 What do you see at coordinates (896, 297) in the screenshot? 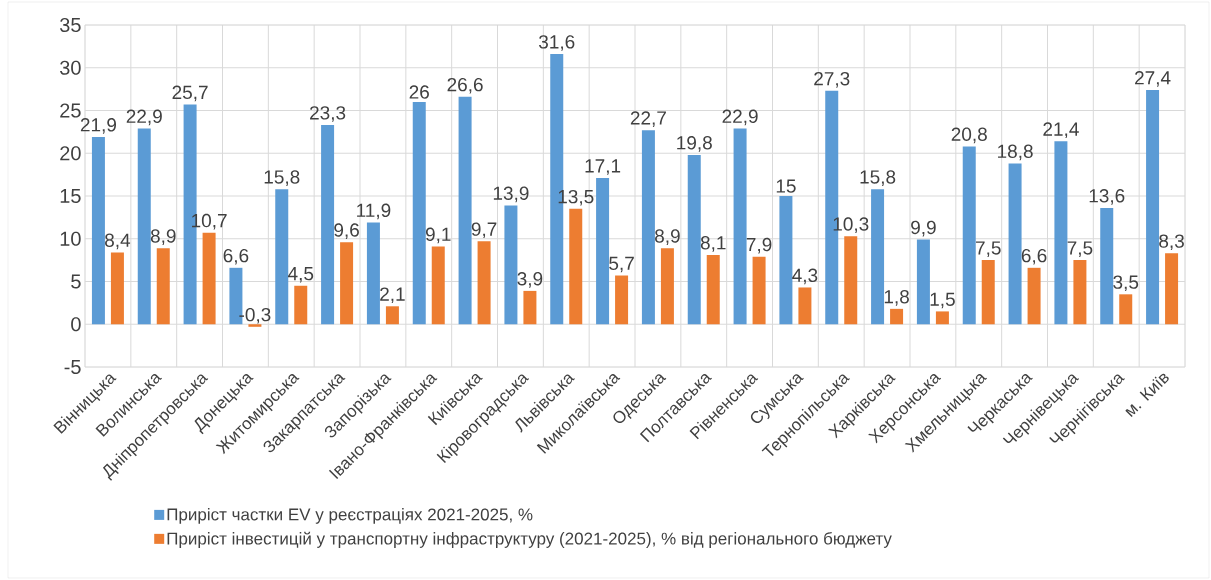
I see `data-label: 1,8` at bounding box center [896, 297].